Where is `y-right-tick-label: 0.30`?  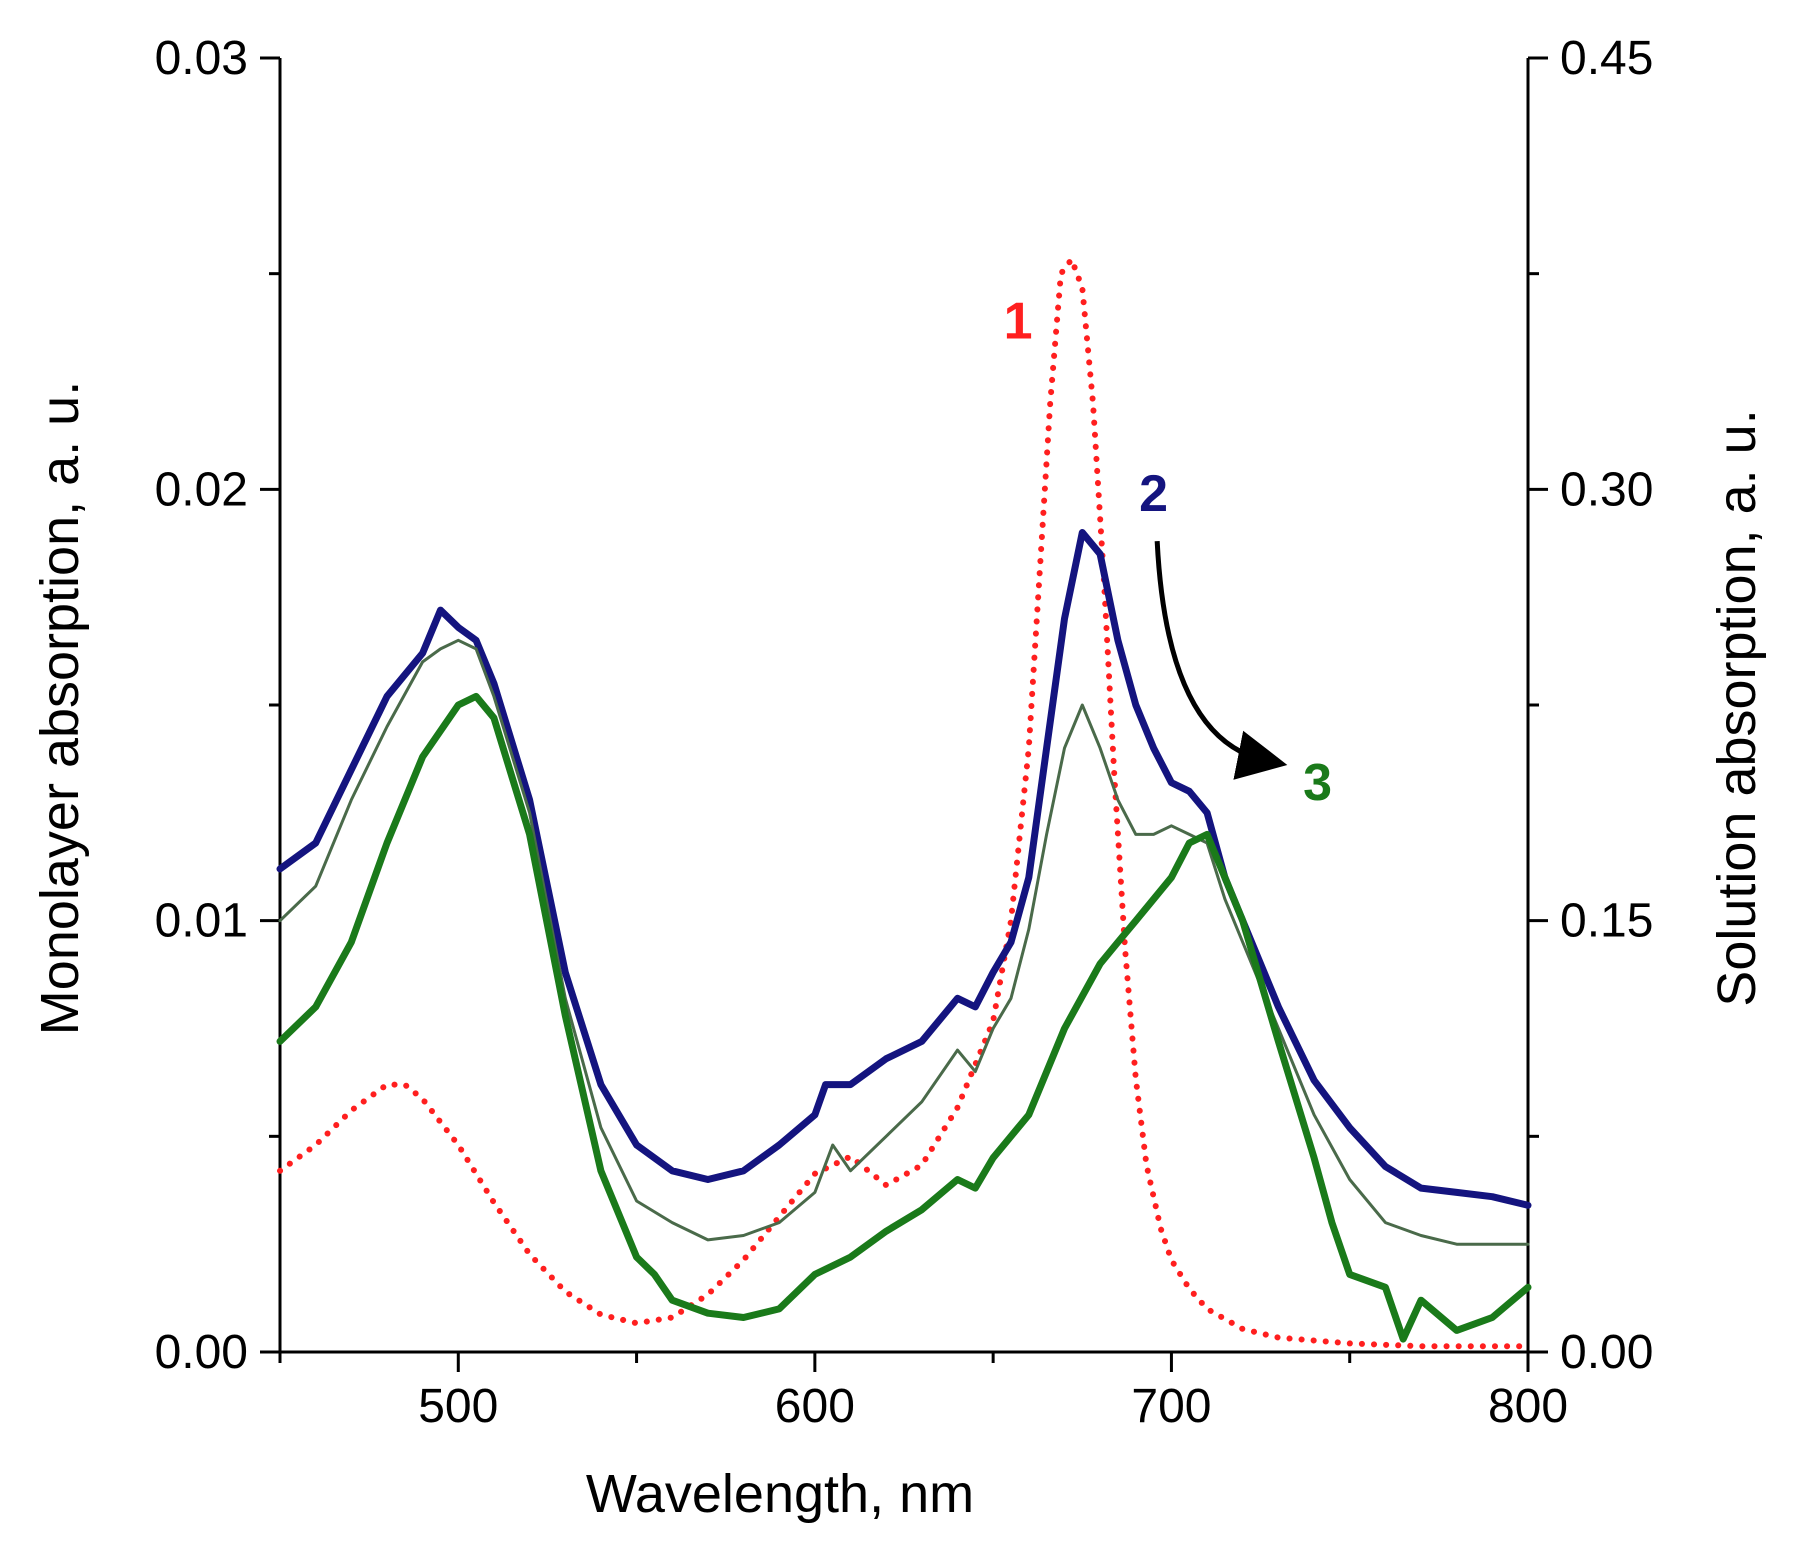
y-right-tick-label: 0.30 is located at coordinates (1606, 489).